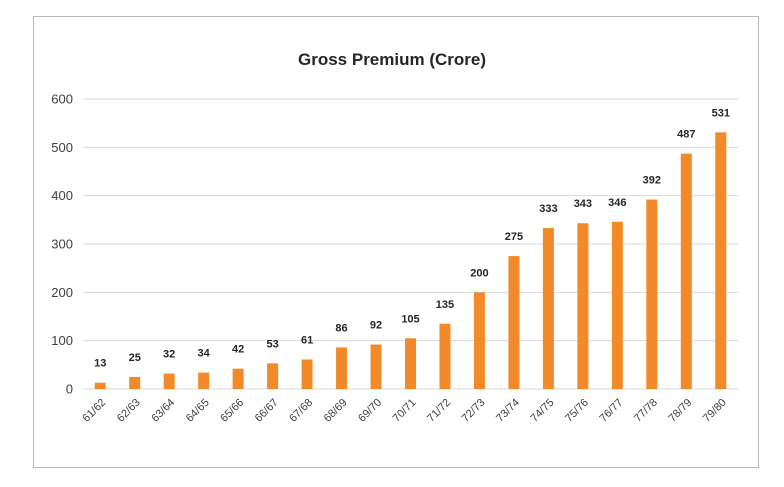  Describe the element at coordinates (548, 209) in the screenshot. I see `data-label: 333` at that location.